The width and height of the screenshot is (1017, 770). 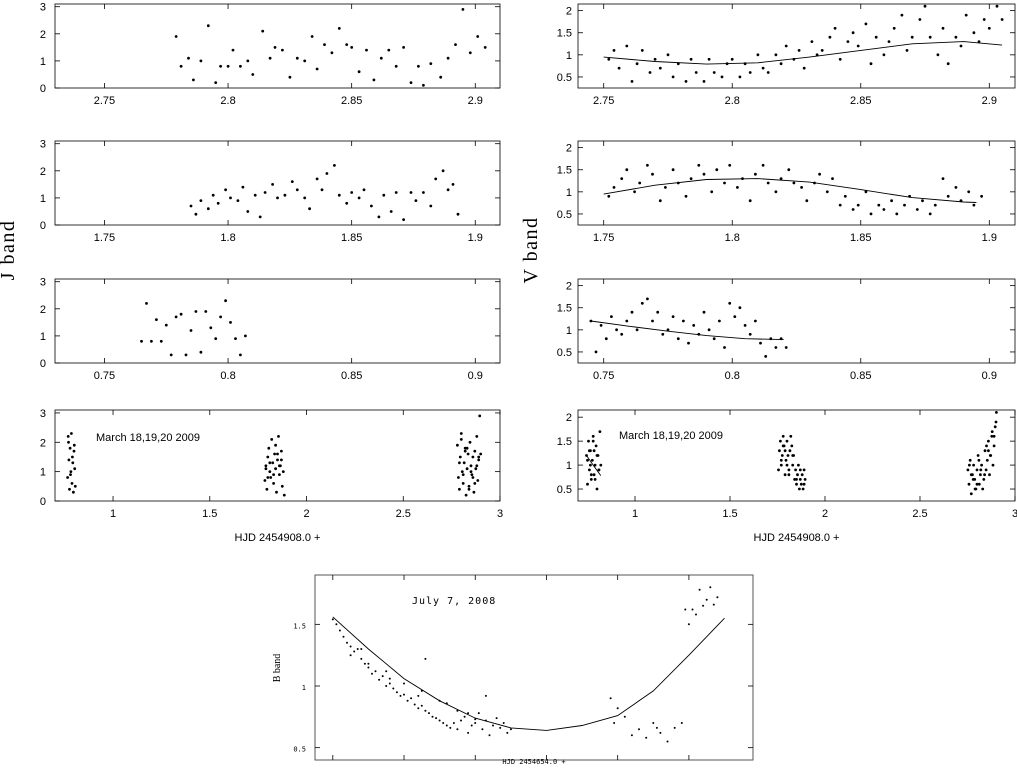 What do you see at coordinates (148, 438) in the screenshot?
I see `date-annotation: March 18,19,20 2009` at bounding box center [148, 438].